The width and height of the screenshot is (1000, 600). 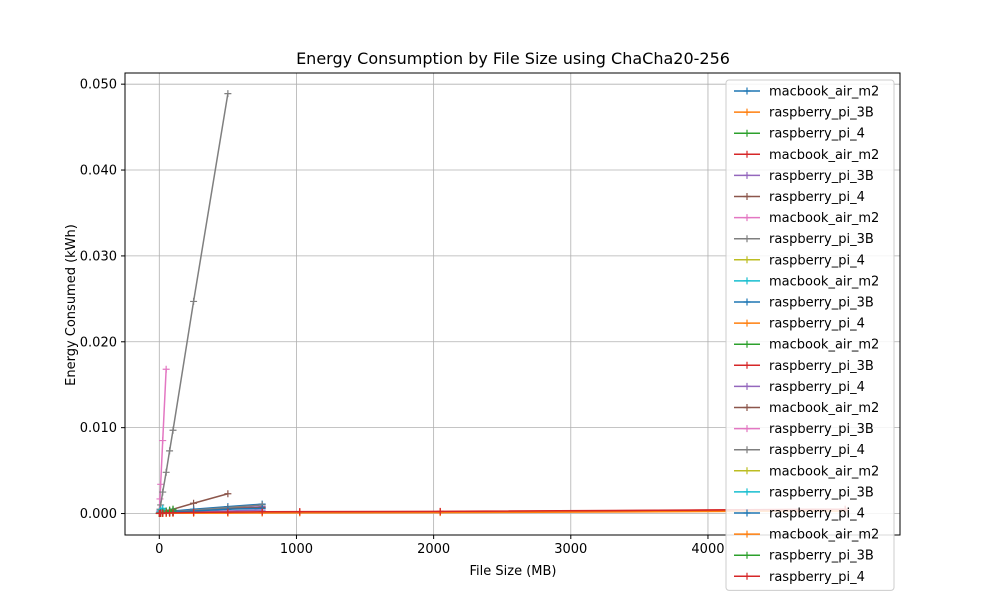 What do you see at coordinates (98, 171) in the screenshot?
I see `y-tick-label: 0.040` at bounding box center [98, 171].